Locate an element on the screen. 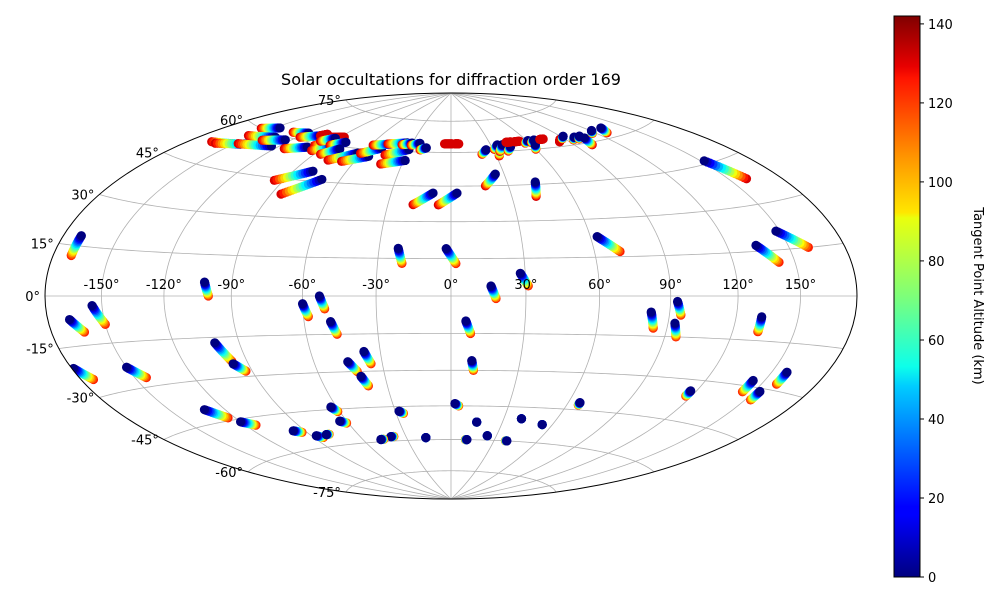  colorbar-tick-label: 40 is located at coordinates (936, 420).